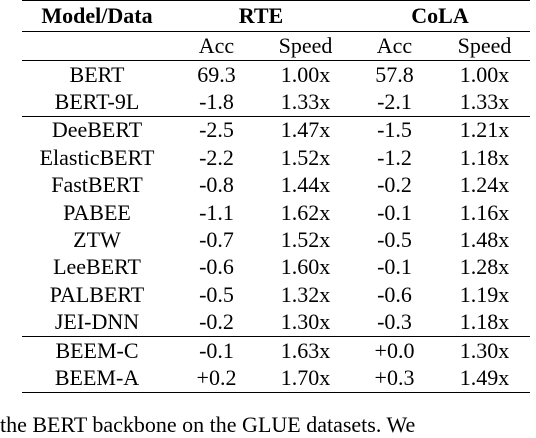 The width and height of the screenshot is (536, 438). Describe the element at coordinates (305, 294) in the screenshot. I see `rte-speed-cell: 1.32x` at that location.